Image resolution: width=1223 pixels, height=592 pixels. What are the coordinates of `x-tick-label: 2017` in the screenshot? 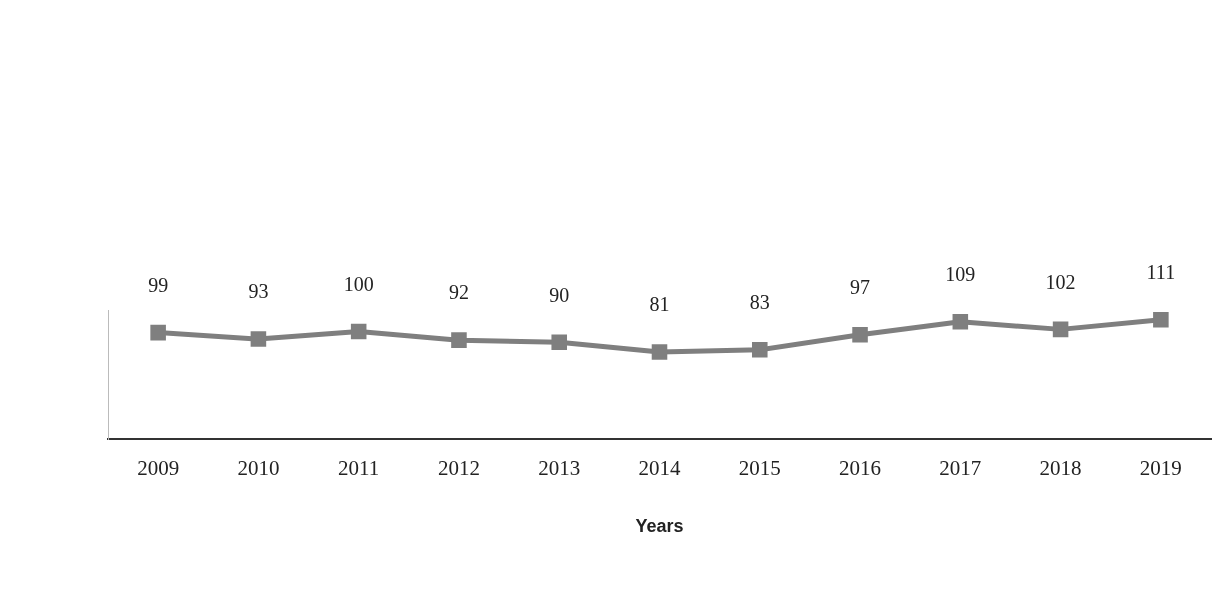 It's located at (960, 468).